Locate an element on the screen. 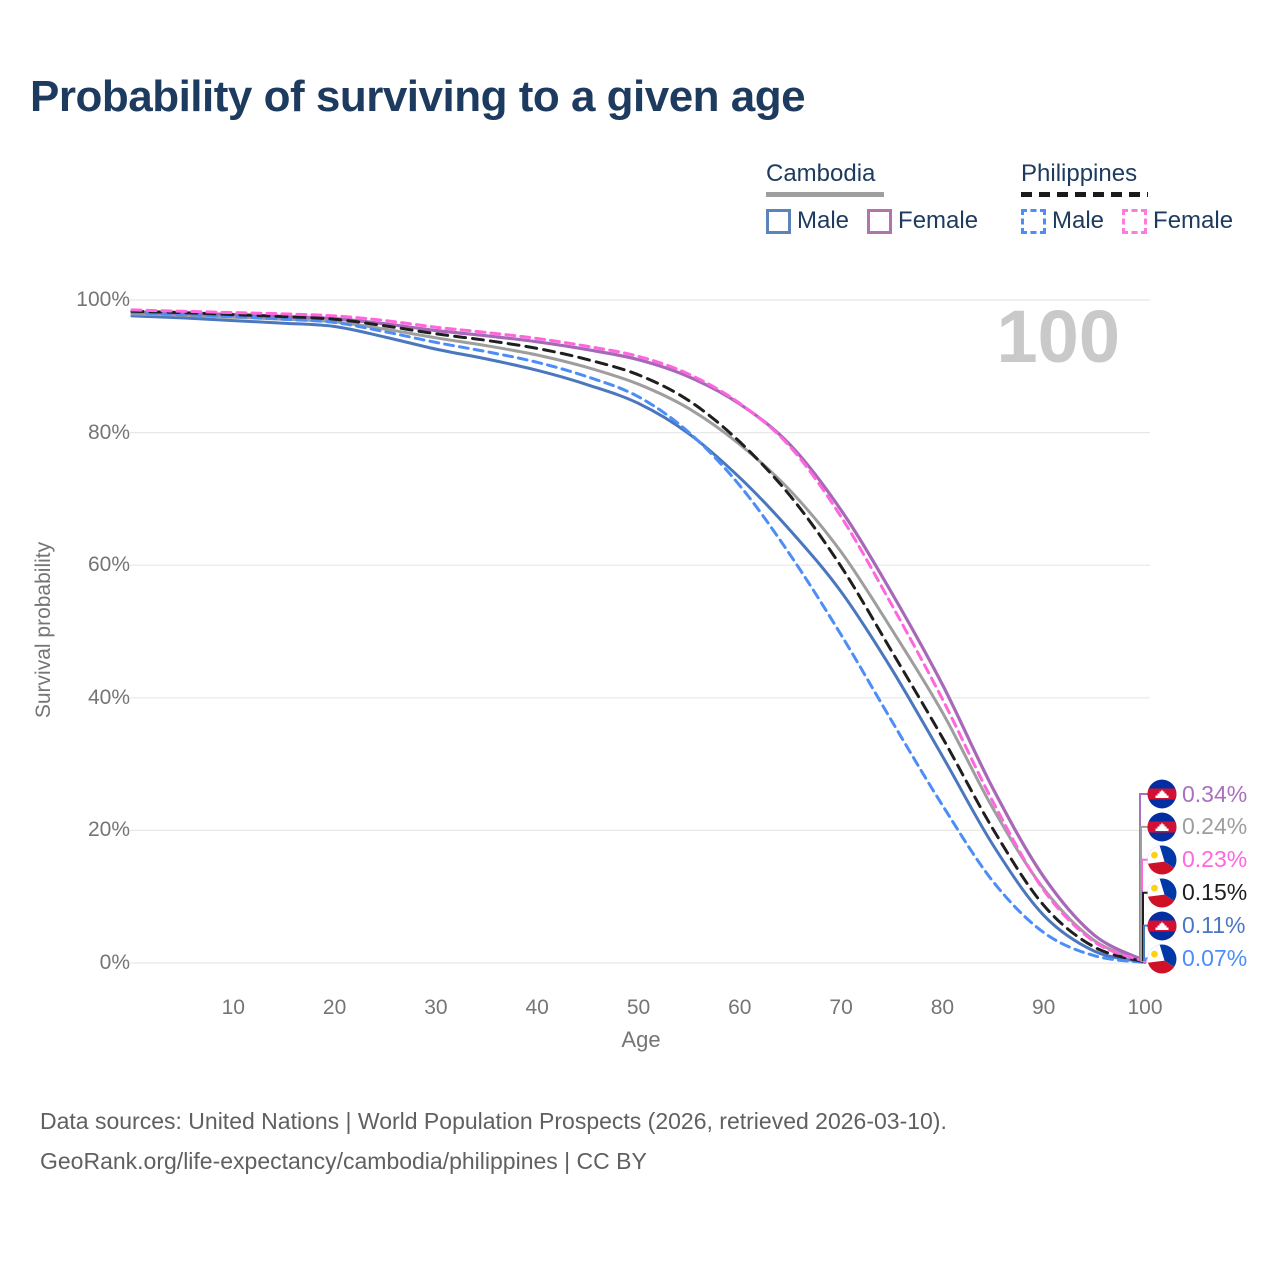 This screenshot has height=1280, width=1280. y-tick-label-20%: 20% is located at coordinates (108, 830).